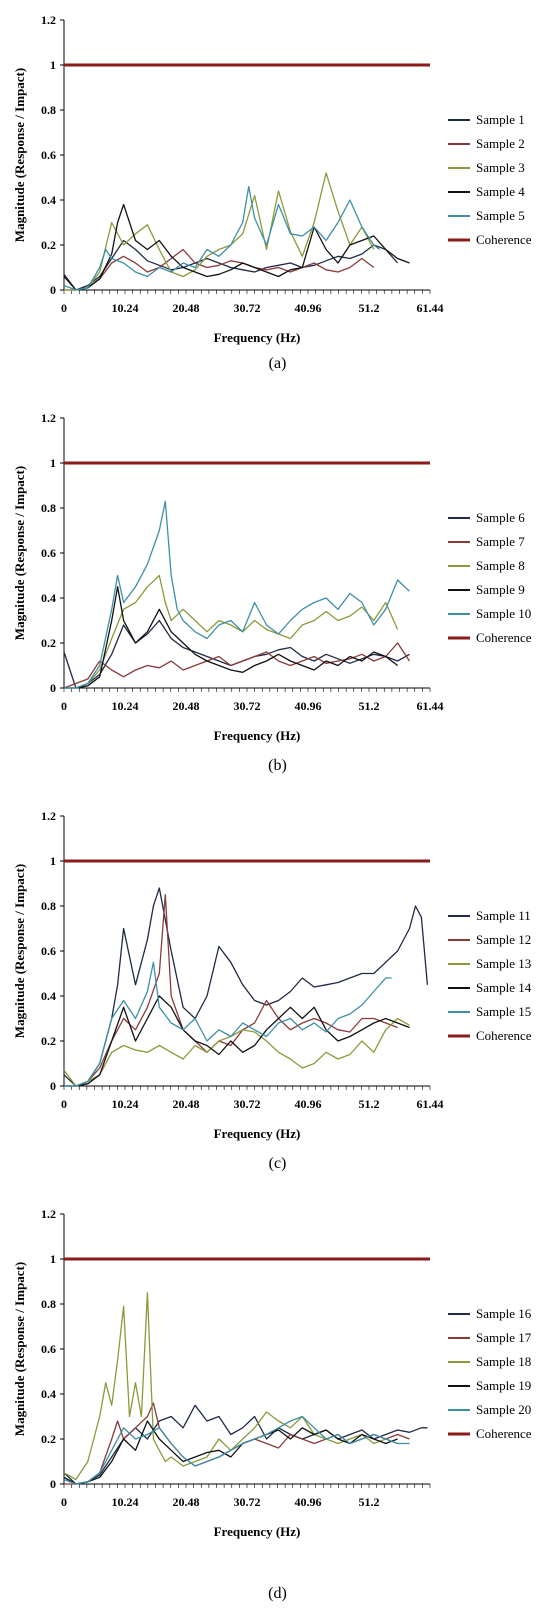 The image size is (555, 1611). I want to click on legend-label: Sample 3, so click(500, 167).